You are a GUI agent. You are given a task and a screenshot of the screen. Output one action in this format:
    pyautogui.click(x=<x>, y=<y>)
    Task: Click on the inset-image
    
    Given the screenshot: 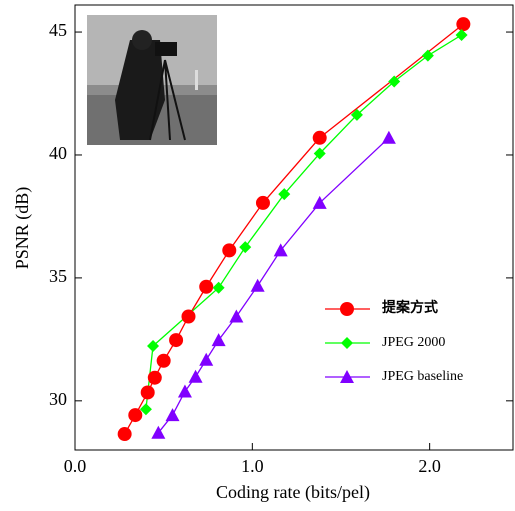 What is the action you would take?
    pyautogui.click(x=152, y=80)
    